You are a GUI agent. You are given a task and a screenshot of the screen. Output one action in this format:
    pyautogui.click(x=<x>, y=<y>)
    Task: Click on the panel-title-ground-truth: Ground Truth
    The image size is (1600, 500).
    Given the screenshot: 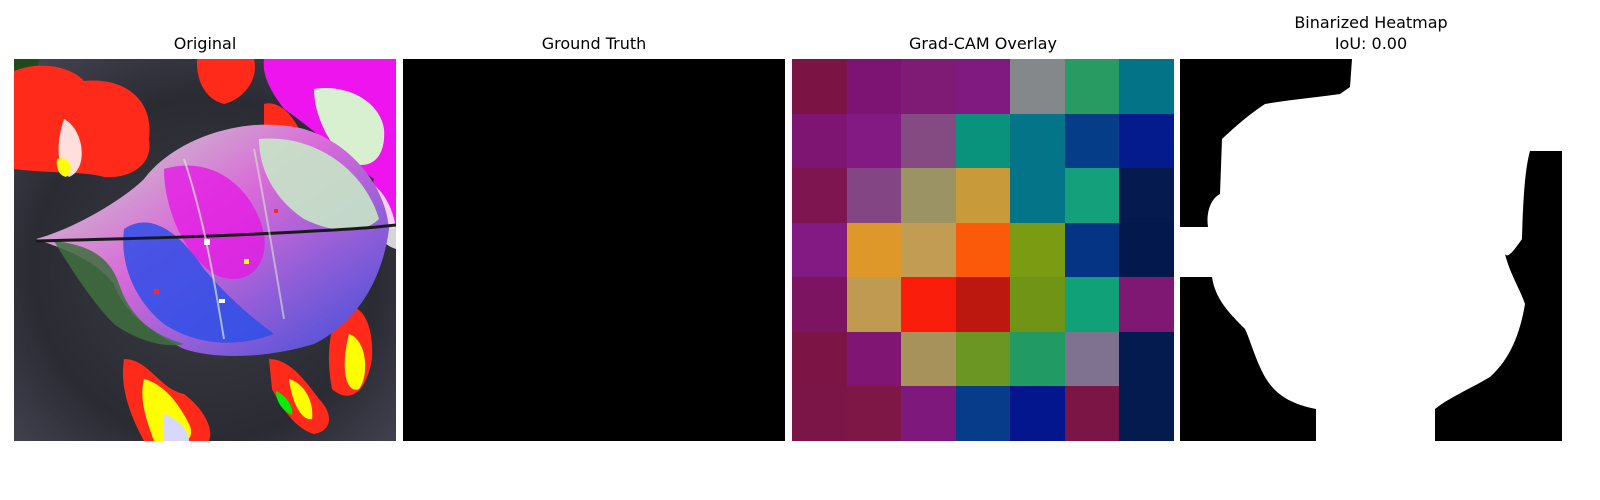 What is the action you would take?
    pyautogui.click(x=594, y=43)
    